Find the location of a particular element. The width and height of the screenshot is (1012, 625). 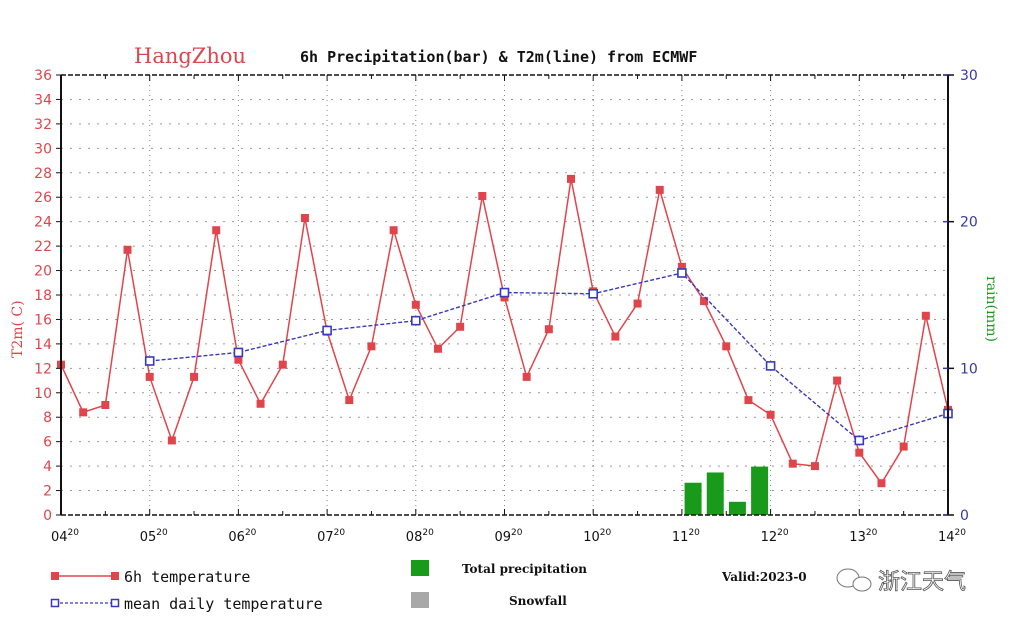

x-tick-day: 05 is located at coordinates (148, 537).